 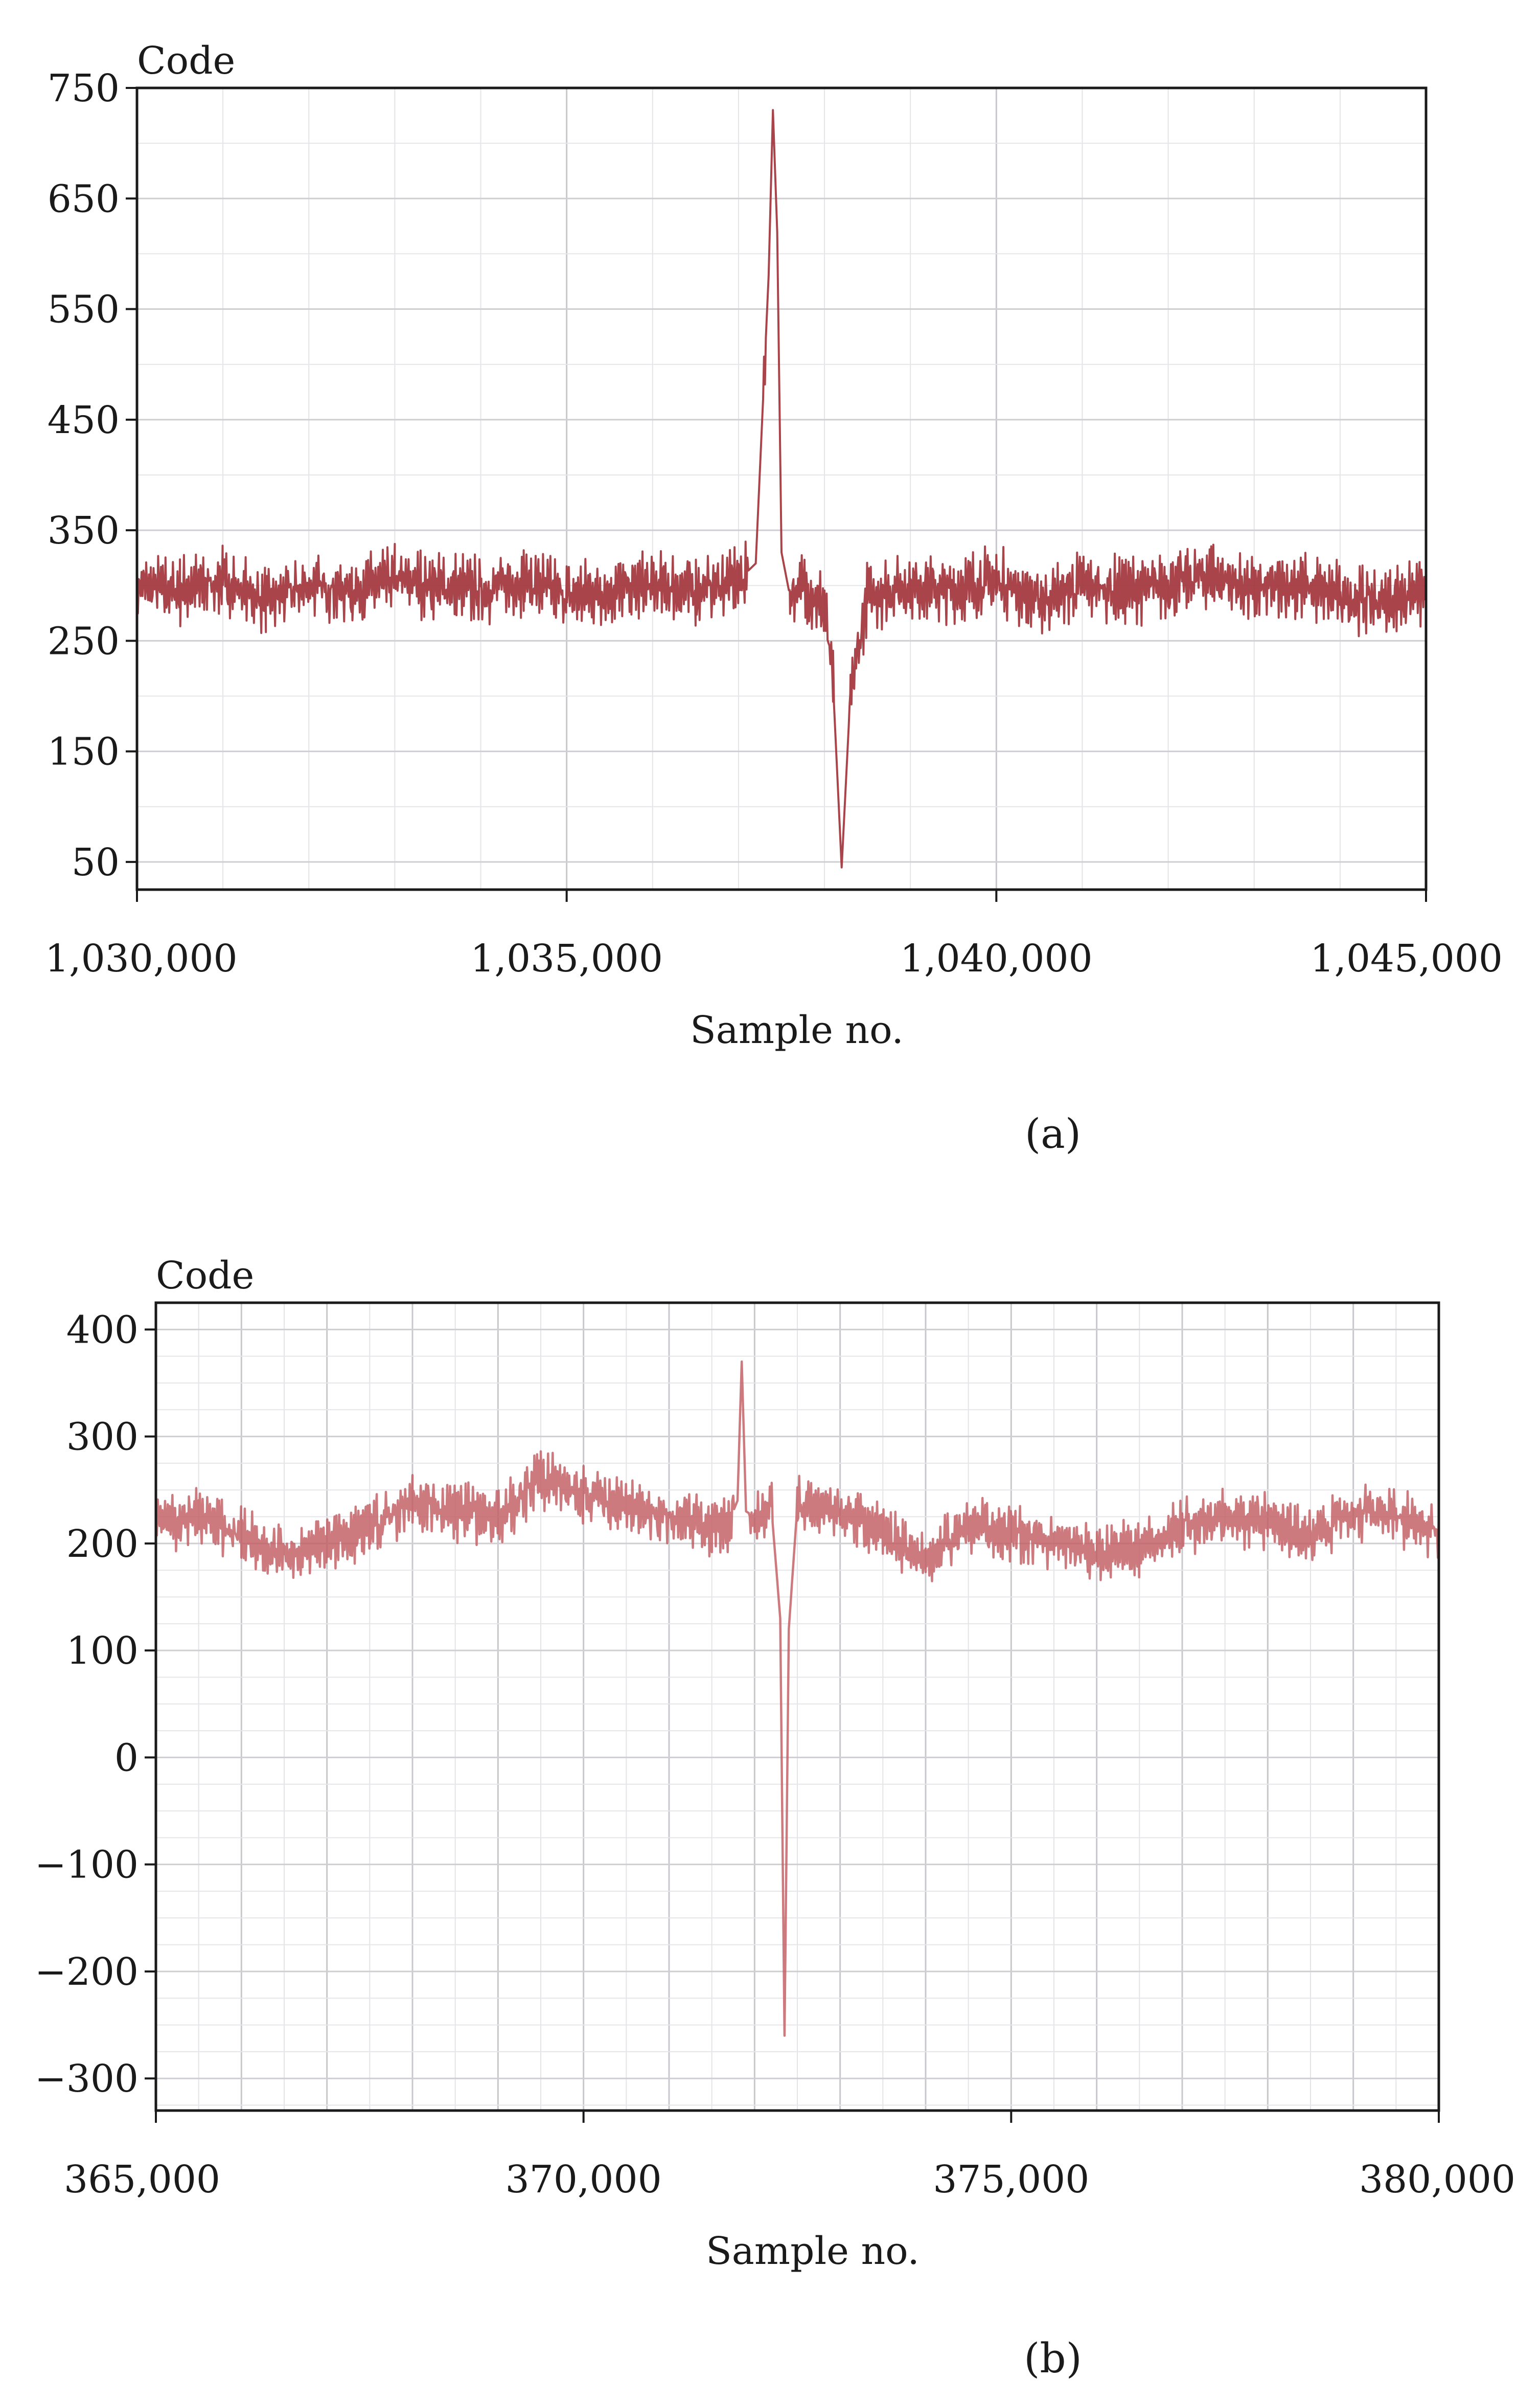 I want to click on x-tick-label: 365,000, so click(x=142, y=2180).